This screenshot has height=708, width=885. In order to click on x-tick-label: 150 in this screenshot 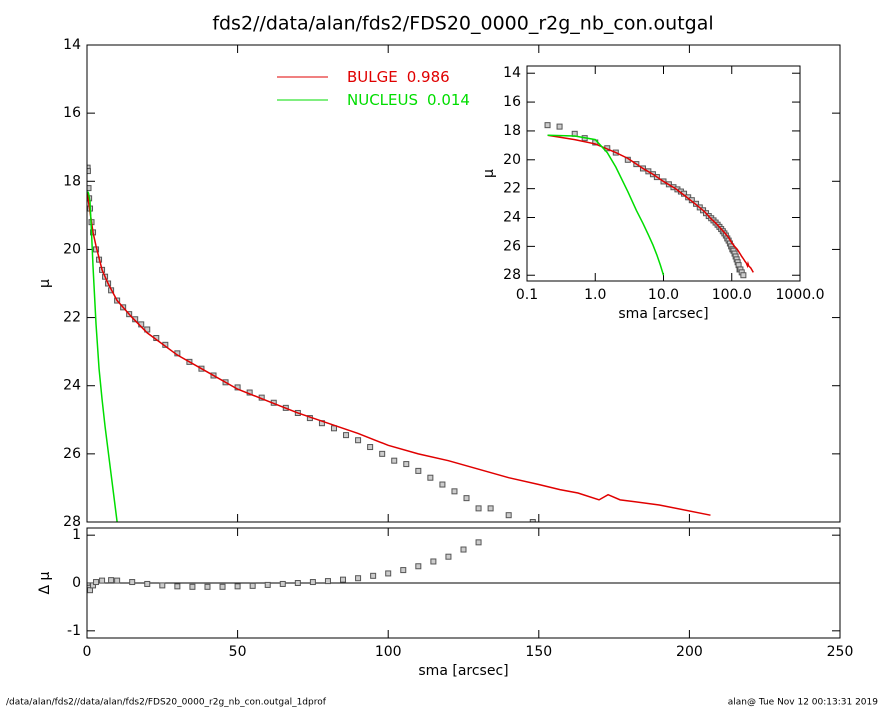, I will do `click(538, 652)`.